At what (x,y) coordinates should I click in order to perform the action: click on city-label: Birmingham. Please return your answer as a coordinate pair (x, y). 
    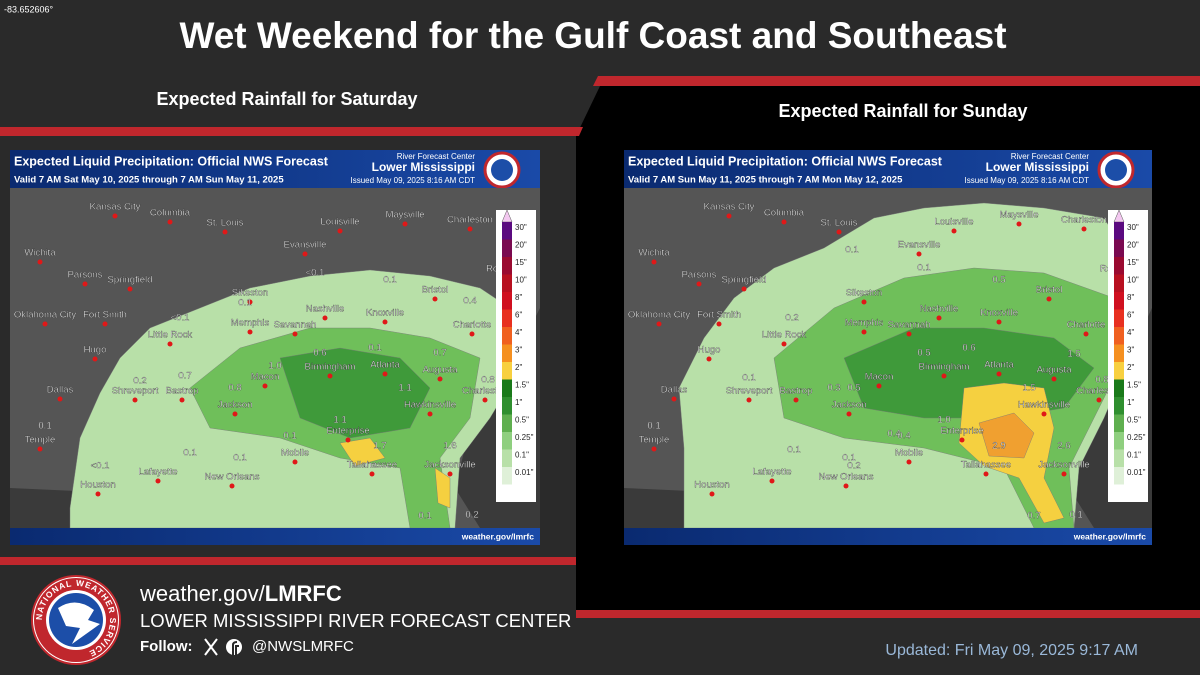
    Looking at the image, I should click on (330, 367).